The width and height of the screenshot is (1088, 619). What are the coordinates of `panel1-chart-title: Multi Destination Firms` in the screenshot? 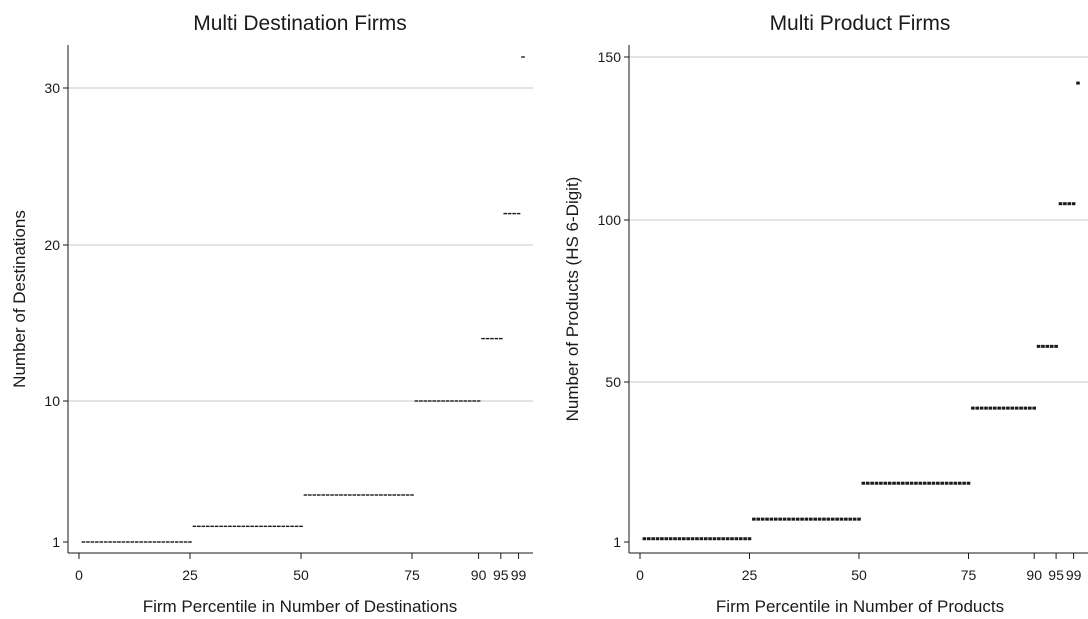 It's located at (300, 23).